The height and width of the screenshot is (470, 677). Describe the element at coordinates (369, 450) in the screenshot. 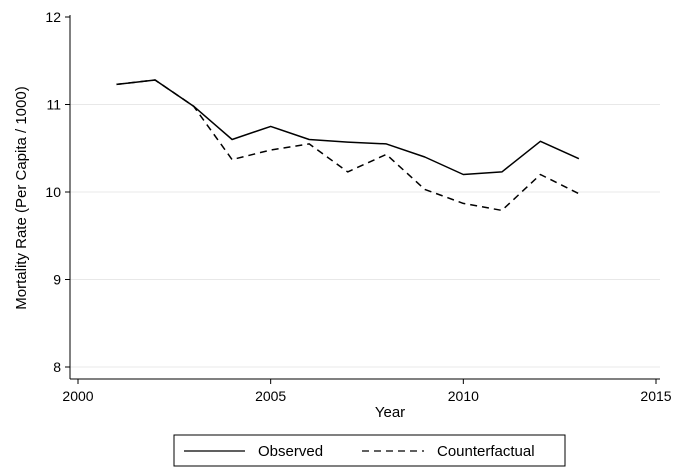

I see `legend: Observed Counterfactual` at that location.